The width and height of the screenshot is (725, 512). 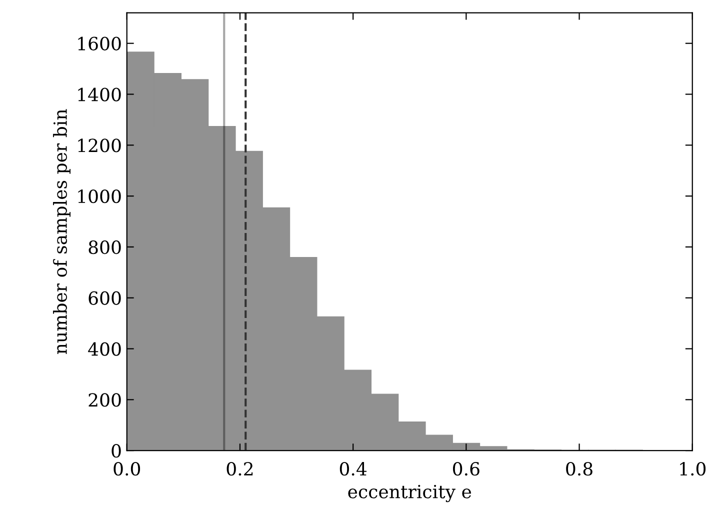 I want to click on y-tick-label: 200, so click(x=104, y=400).